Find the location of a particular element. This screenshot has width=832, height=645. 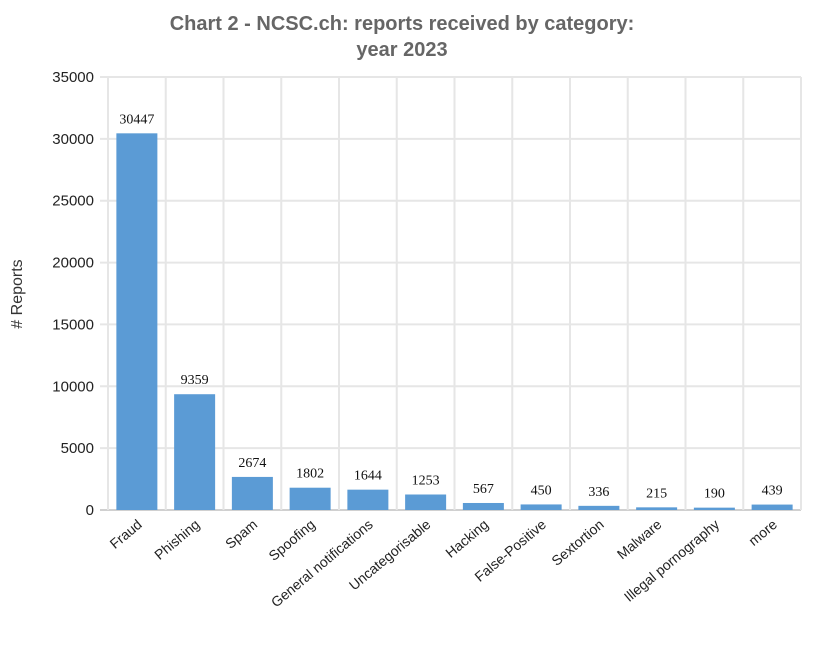

data-label: 9359 is located at coordinates (195, 380).